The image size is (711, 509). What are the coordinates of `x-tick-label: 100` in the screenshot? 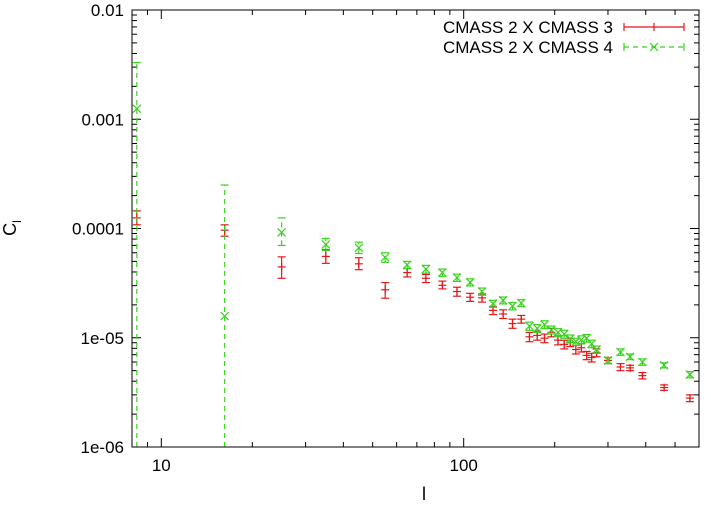 It's located at (464, 465).